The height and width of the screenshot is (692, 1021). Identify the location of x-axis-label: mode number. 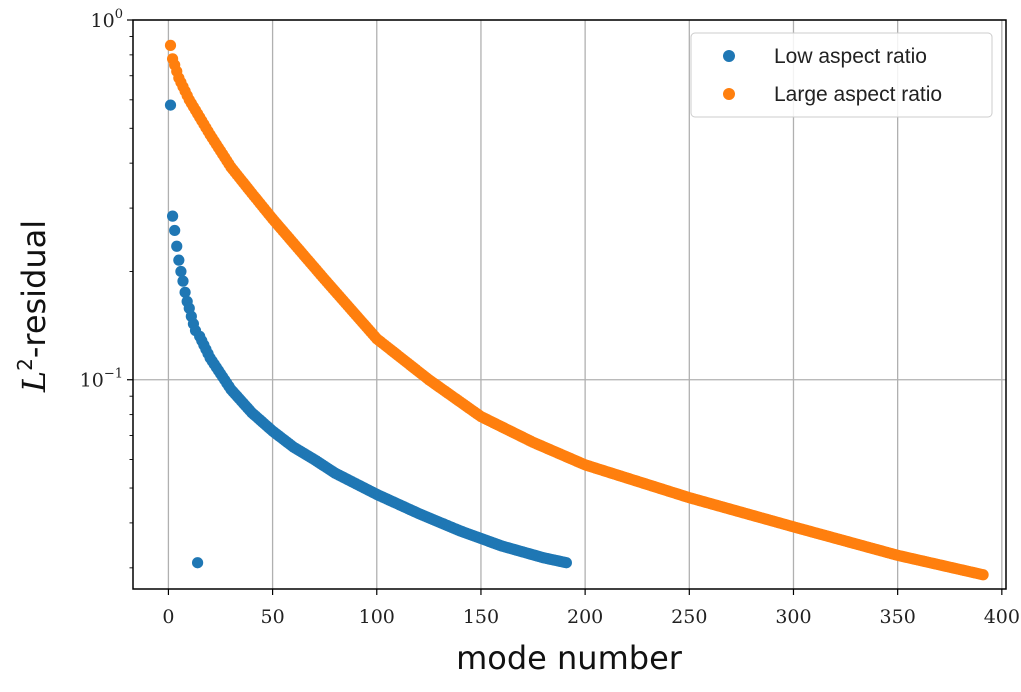
(569, 658).